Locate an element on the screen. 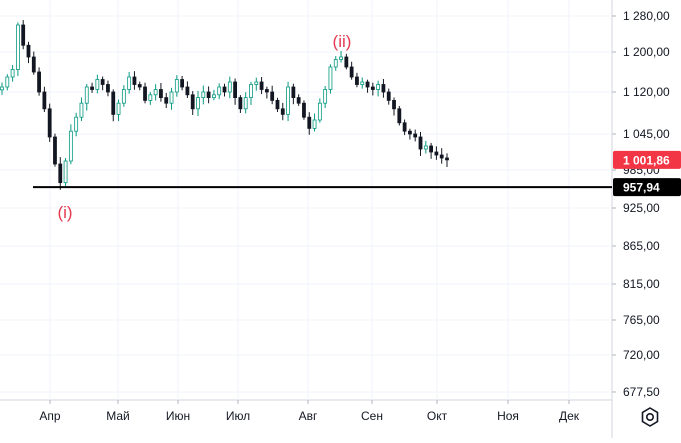 The width and height of the screenshot is (681, 443). y-tick-label: 925,00 is located at coordinates (641, 208).